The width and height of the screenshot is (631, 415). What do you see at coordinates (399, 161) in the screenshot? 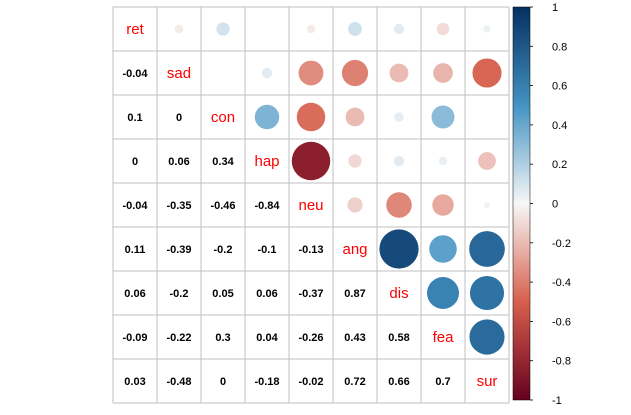
I see `corr-circle-hap-dis` at bounding box center [399, 161].